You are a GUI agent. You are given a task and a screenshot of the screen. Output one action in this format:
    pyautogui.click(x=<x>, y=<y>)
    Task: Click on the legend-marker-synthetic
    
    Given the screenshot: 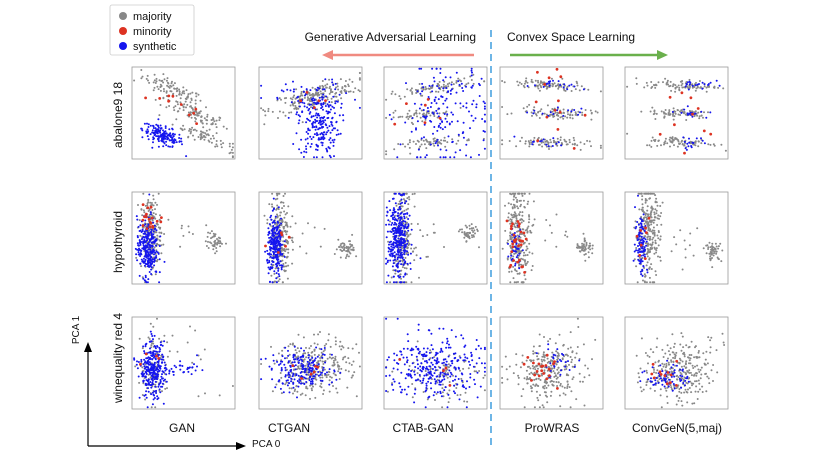 What is the action you would take?
    pyautogui.click(x=123, y=46)
    